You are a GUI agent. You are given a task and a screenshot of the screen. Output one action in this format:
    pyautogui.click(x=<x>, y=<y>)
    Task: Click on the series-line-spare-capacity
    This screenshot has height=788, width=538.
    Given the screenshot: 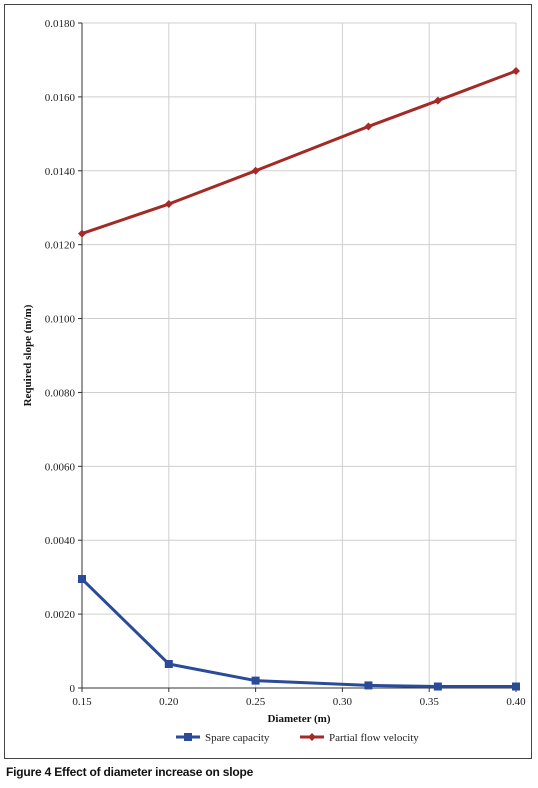 What is the action you would take?
    pyautogui.click(x=298, y=633)
    